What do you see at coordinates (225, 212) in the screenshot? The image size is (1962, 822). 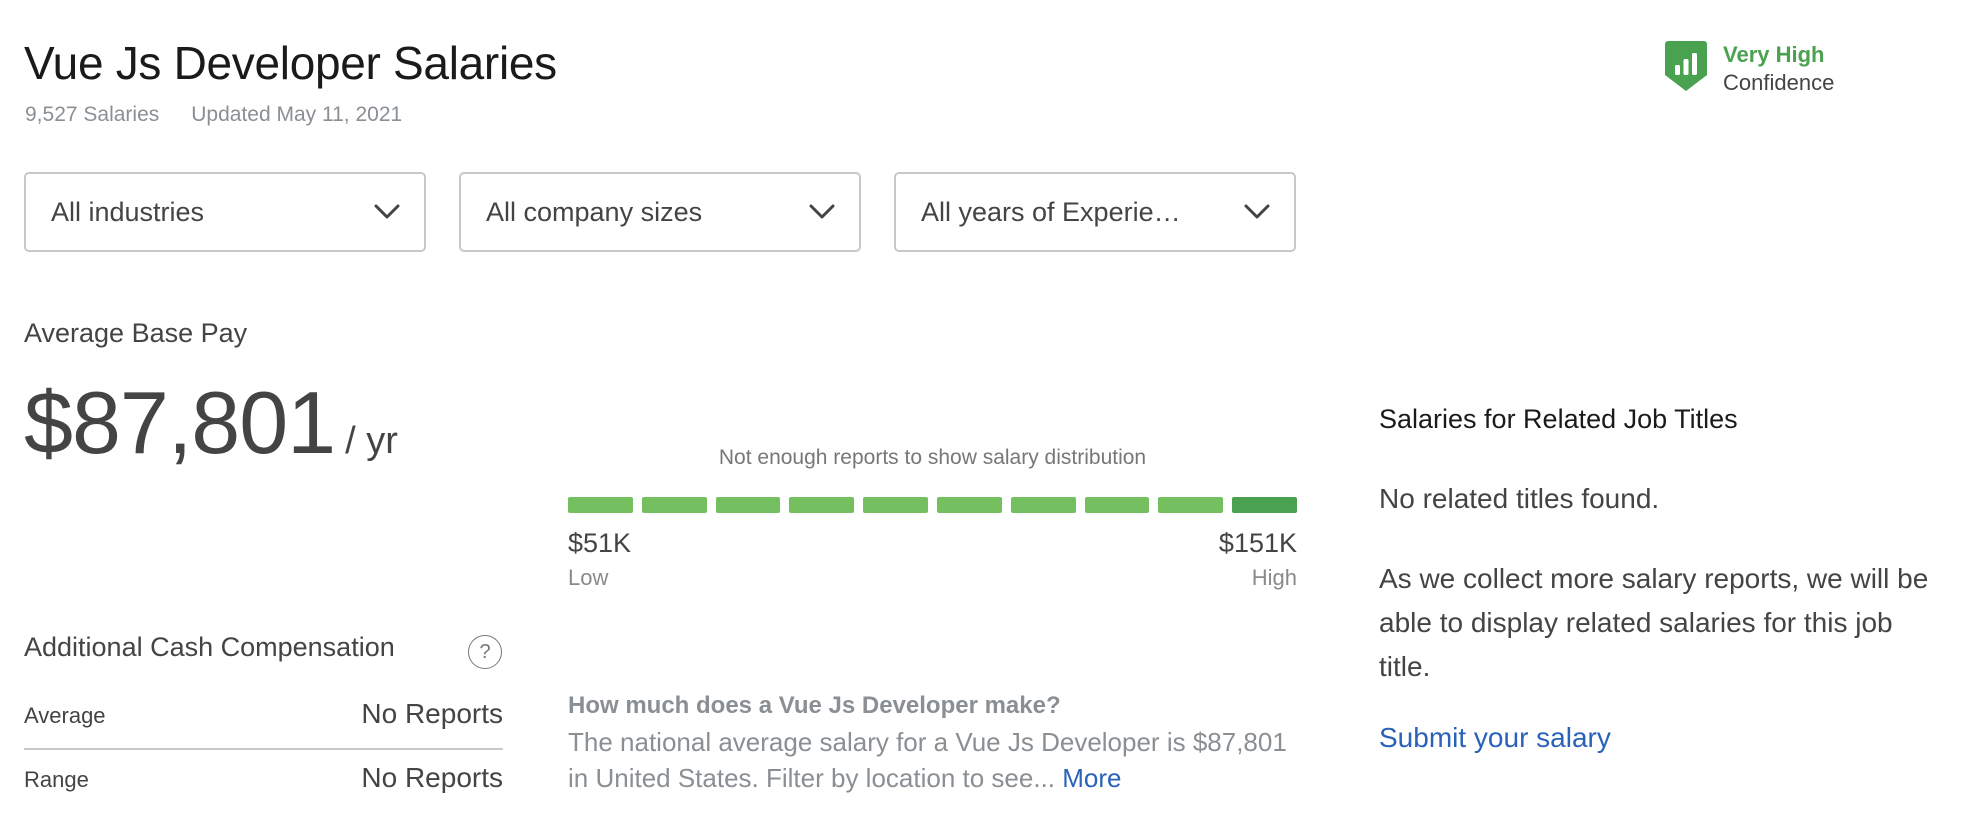 I see `industry-filter-dropdown: All industries` at bounding box center [225, 212].